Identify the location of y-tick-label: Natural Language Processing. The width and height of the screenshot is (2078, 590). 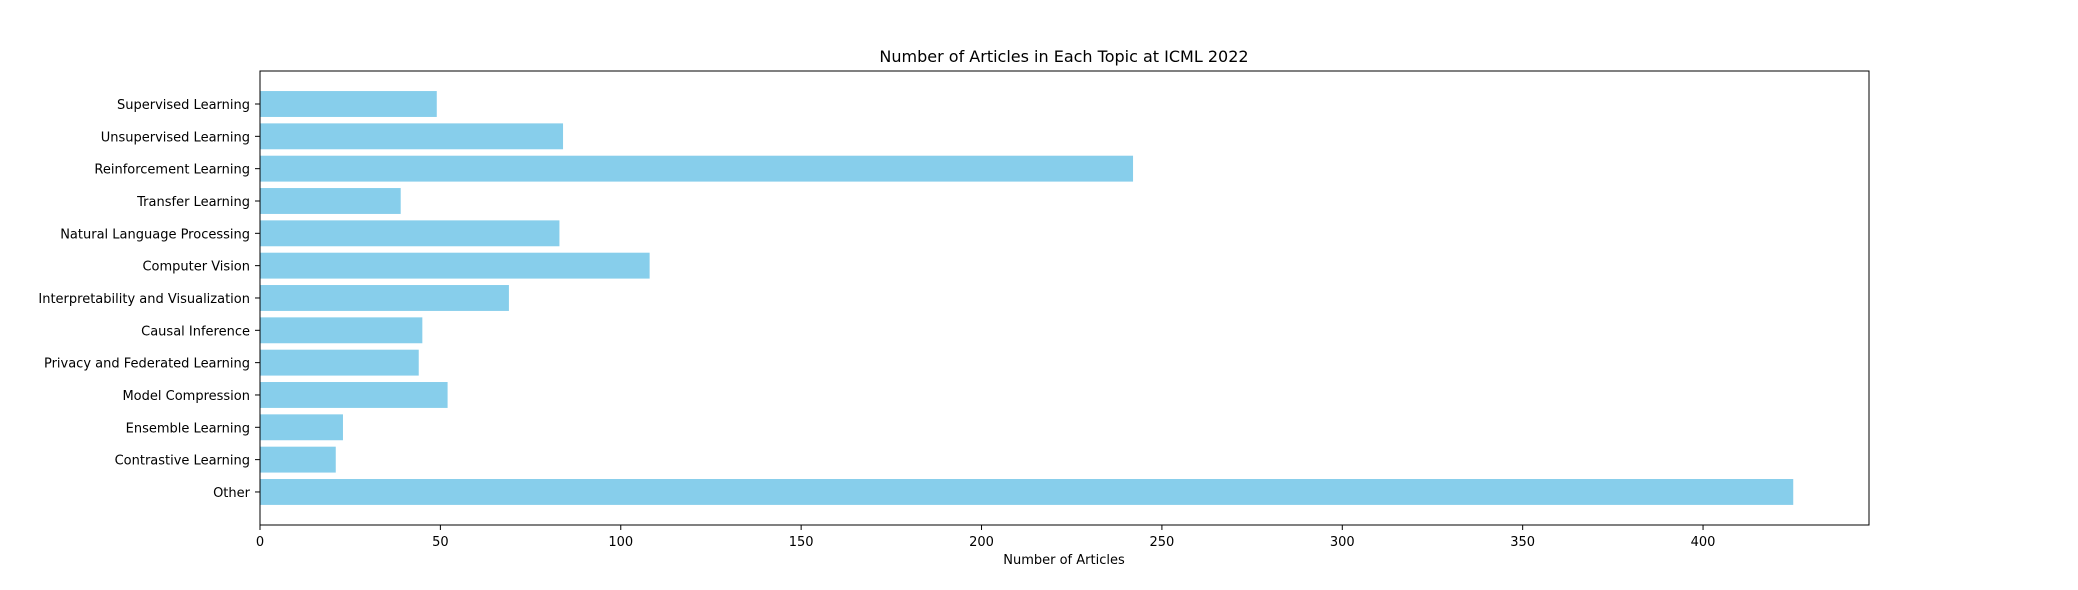
(155, 234).